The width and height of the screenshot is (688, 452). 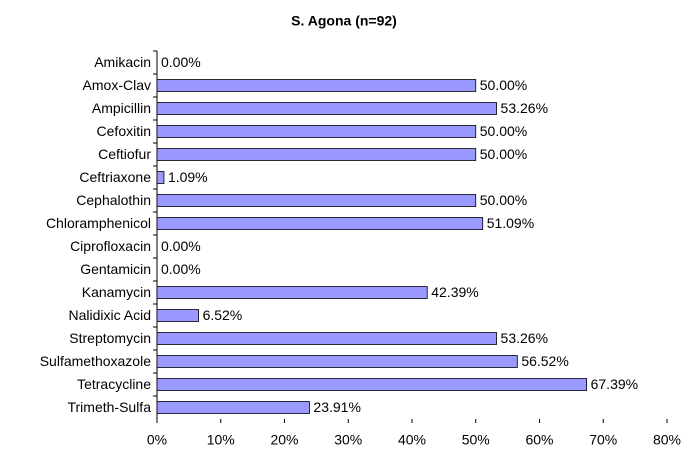 What do you see at coordinates (544, 361) in the screenshot?
I see `data-label: 56.52%` at bounding box center [544, 361].